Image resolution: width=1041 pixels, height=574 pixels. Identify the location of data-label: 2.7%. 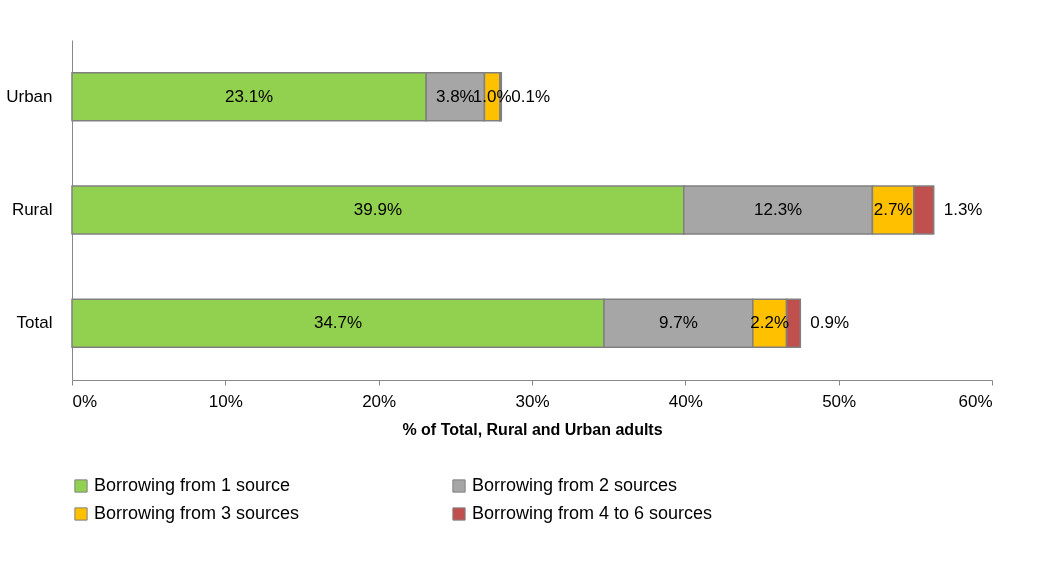
(893, 209).